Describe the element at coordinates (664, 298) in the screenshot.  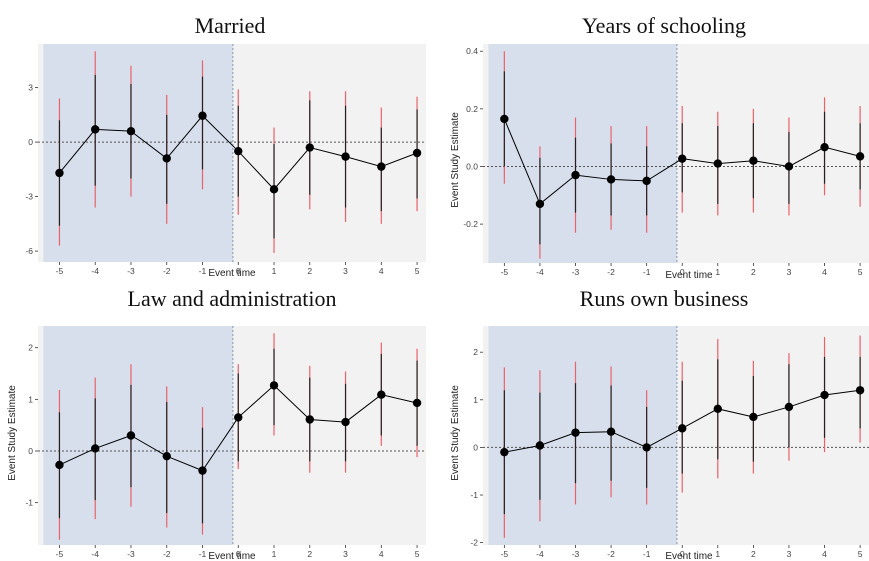
I see `panel-title: Runs own business` at that location.